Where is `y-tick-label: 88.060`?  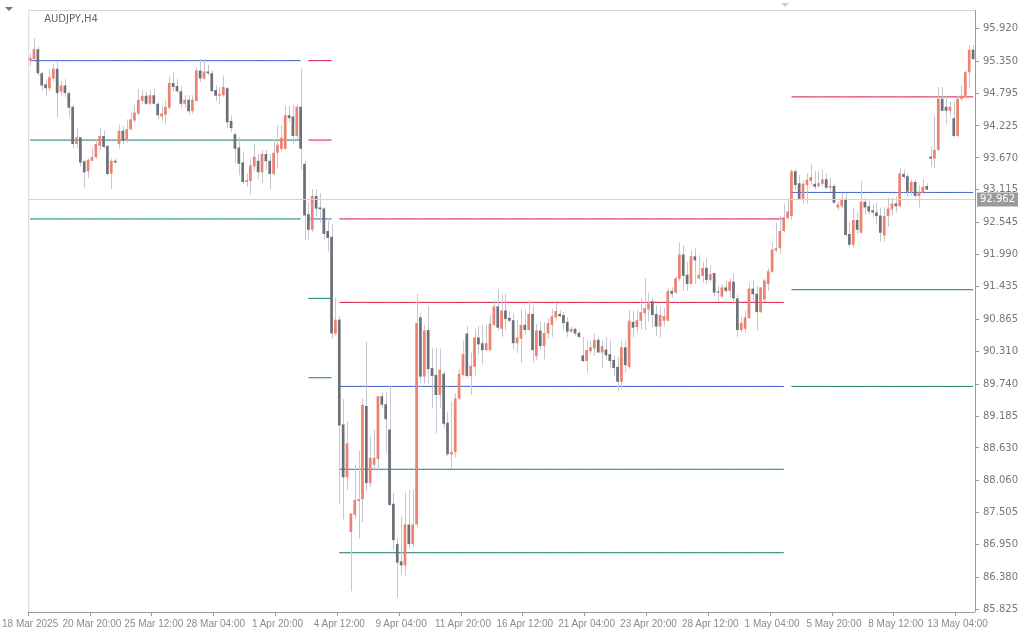
y-tick-label: 88.060 is located at coordinates (1001, 480).